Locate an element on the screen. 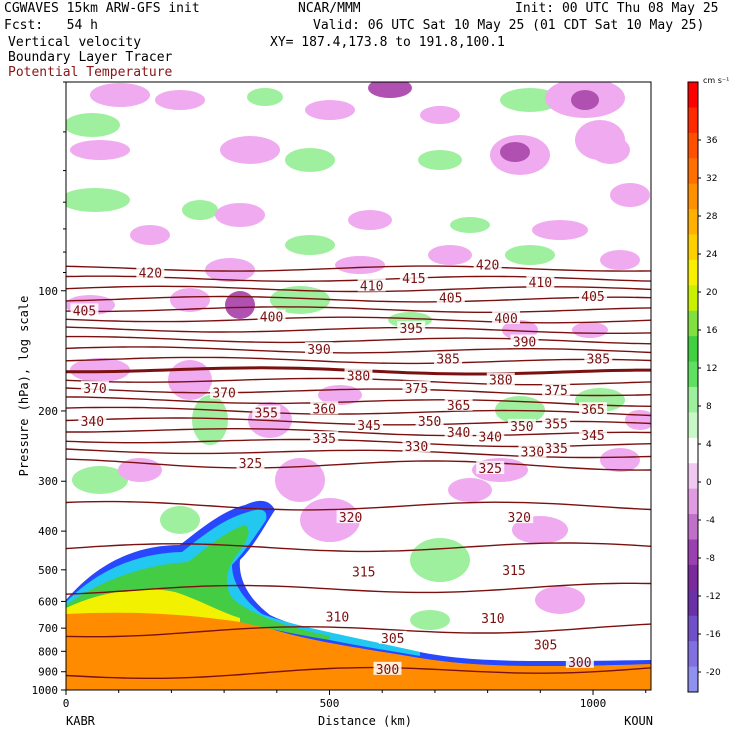 The width and height of the screenshot is (740, 740). theta-label: 420 is located at coordinates (150, 273).